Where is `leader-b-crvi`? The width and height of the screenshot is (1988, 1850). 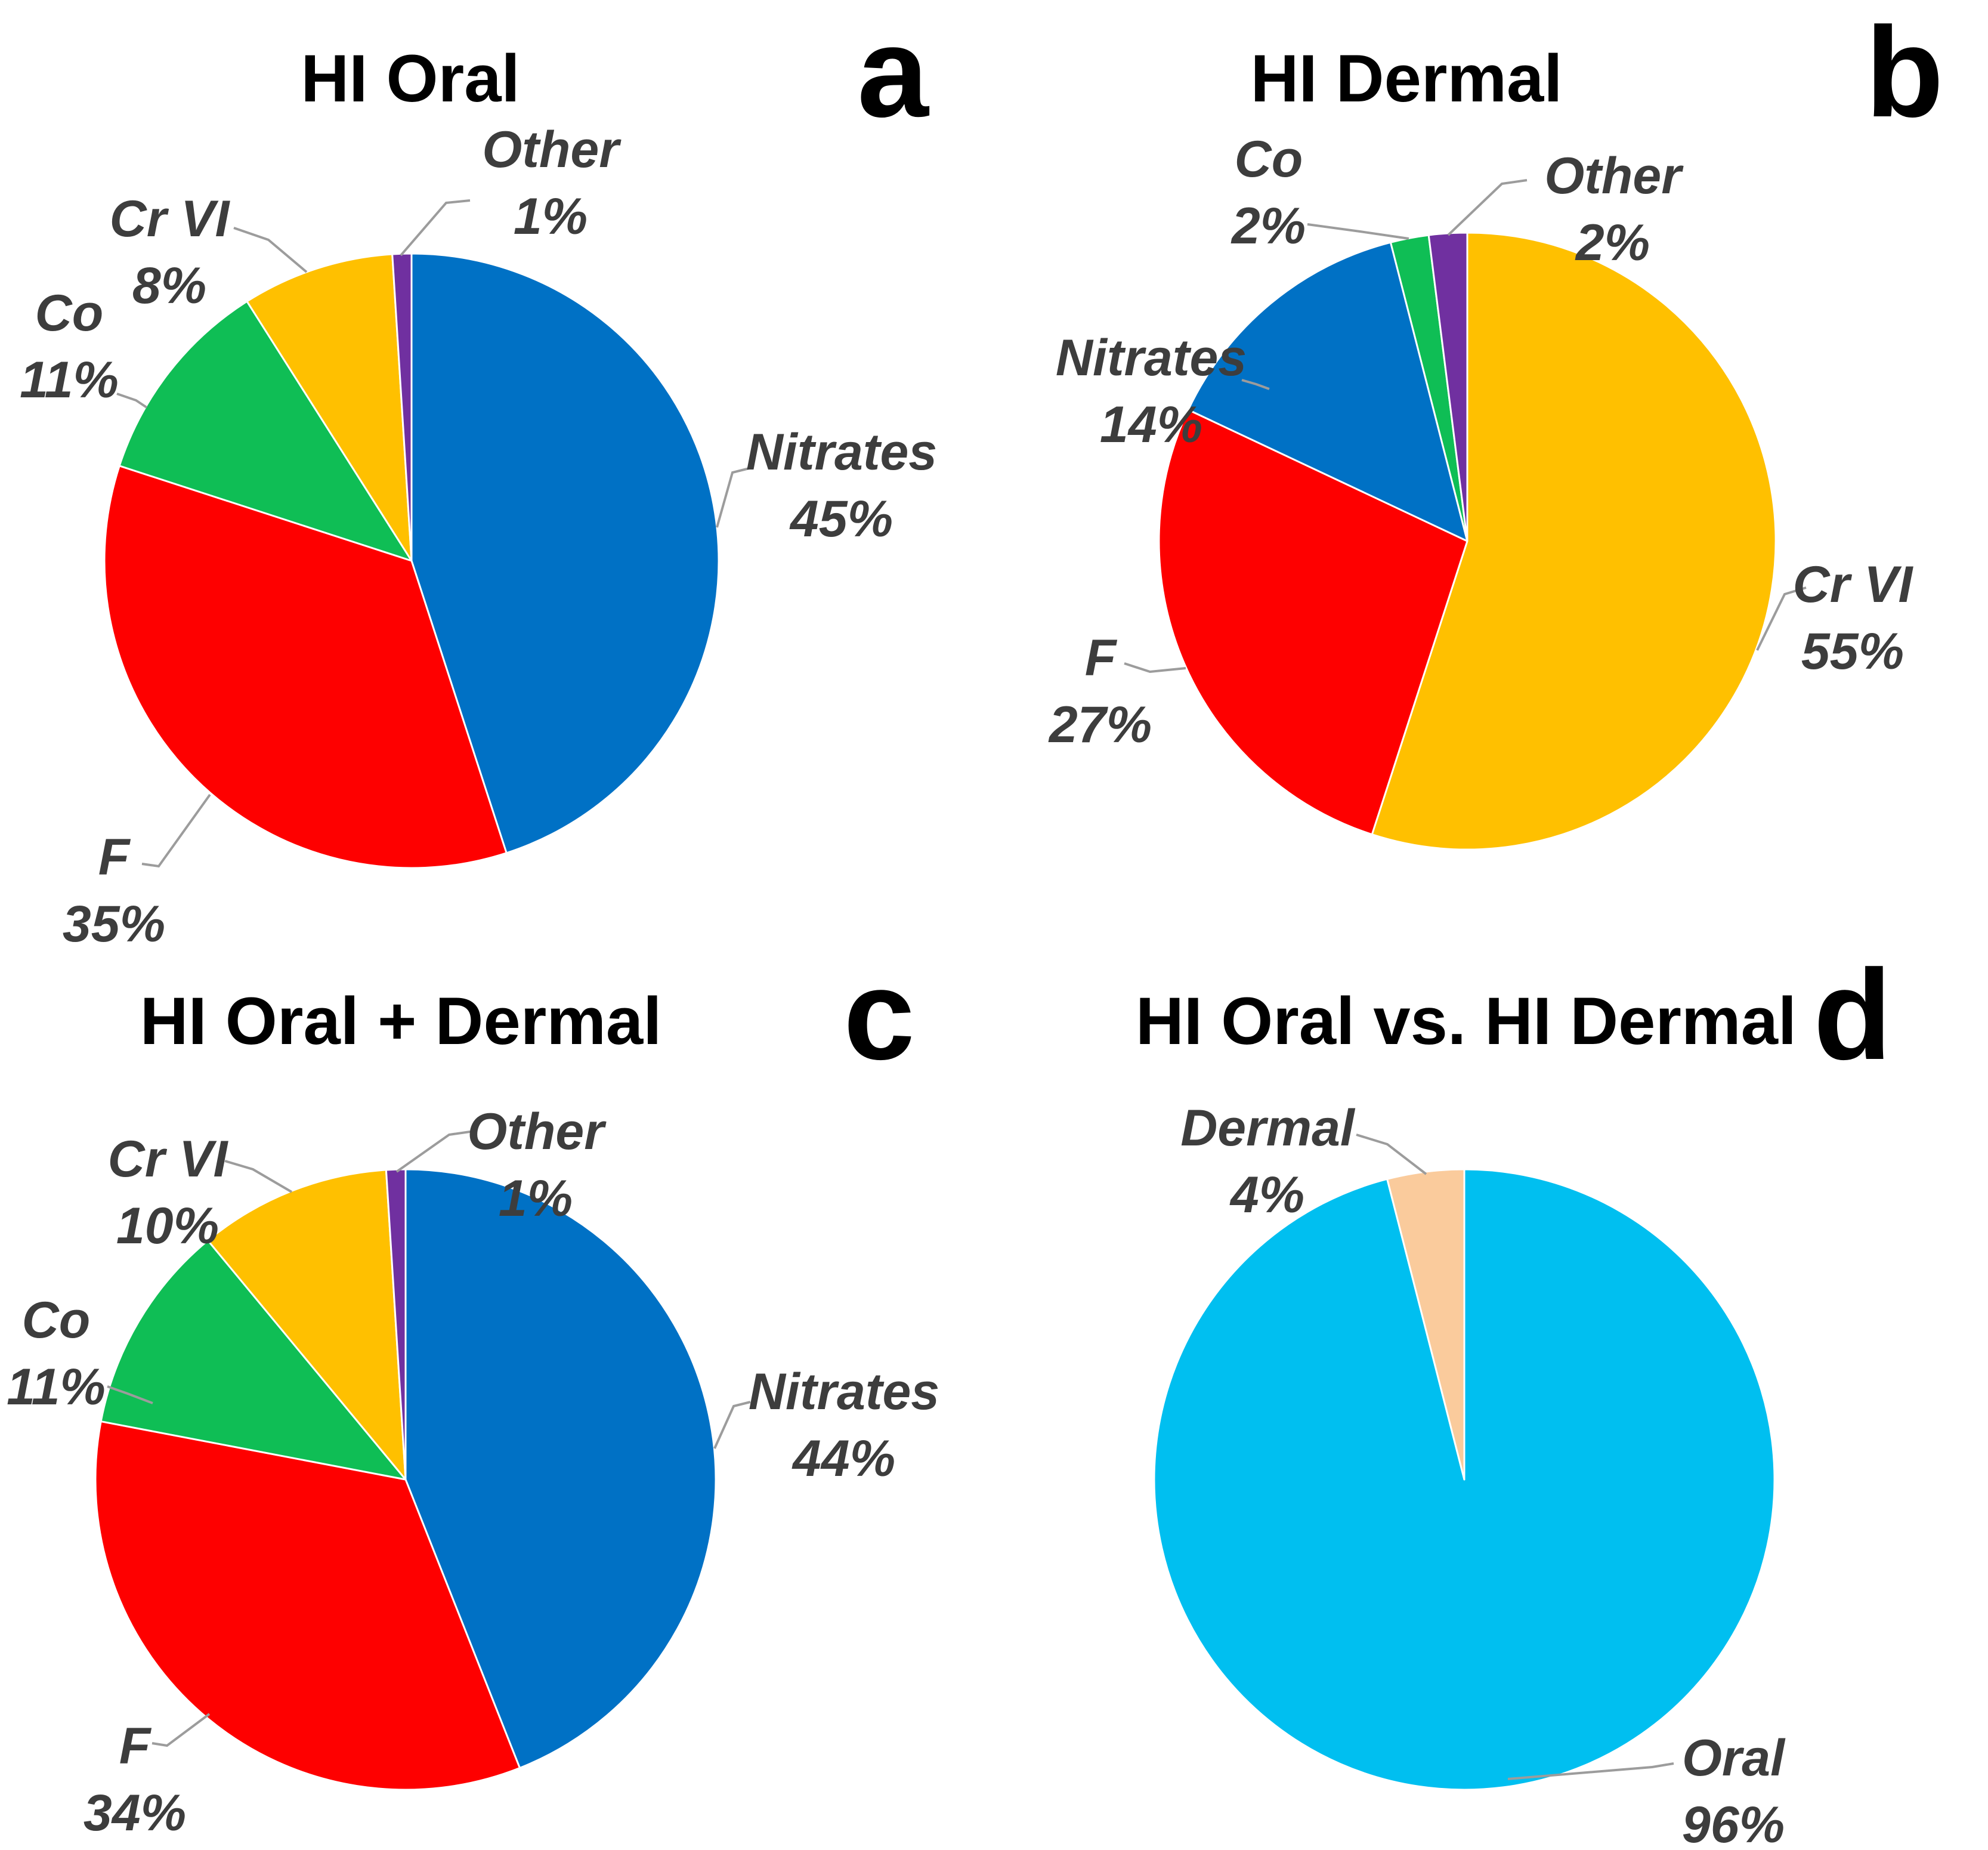
leader-b-crvi is located at coordinates (1781, 618).